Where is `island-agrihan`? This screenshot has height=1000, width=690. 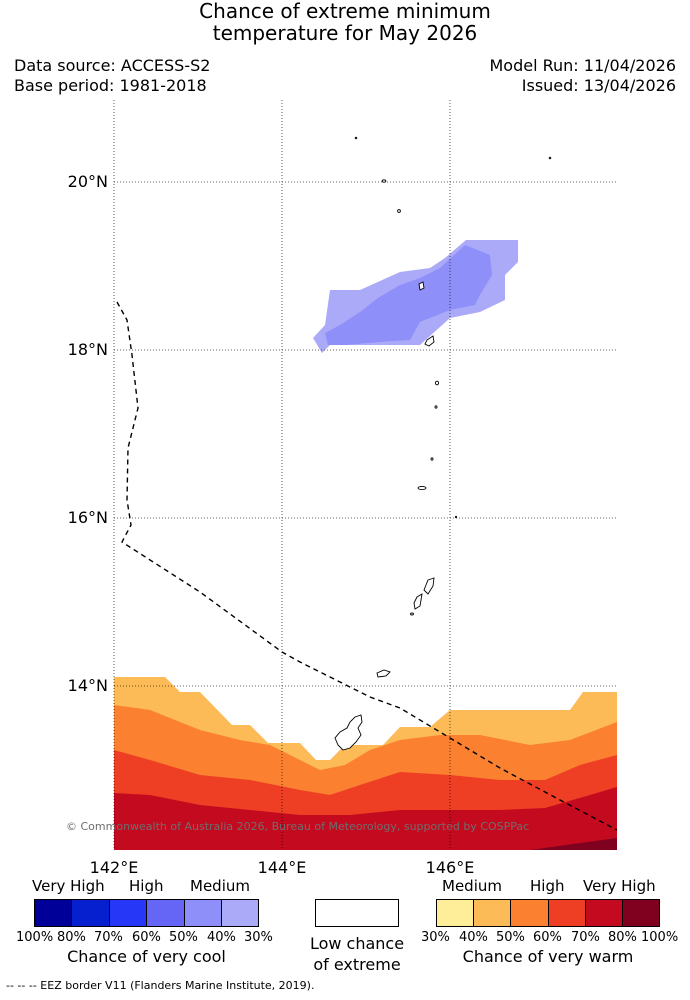 island-agrihan is located at coordinates (421, 286).